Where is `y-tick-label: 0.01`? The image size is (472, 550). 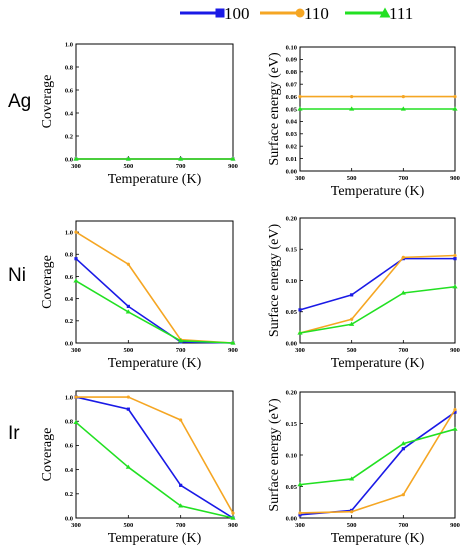
y-tick-label: 0.01 is located at coordinates (291, 159).